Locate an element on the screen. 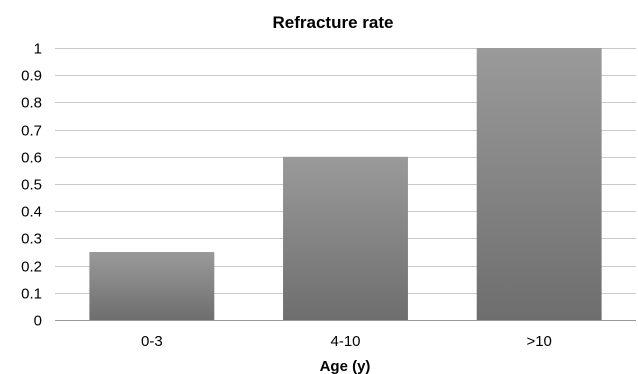  y-tick-label: 0.9 is located at coordinates (31, 76).